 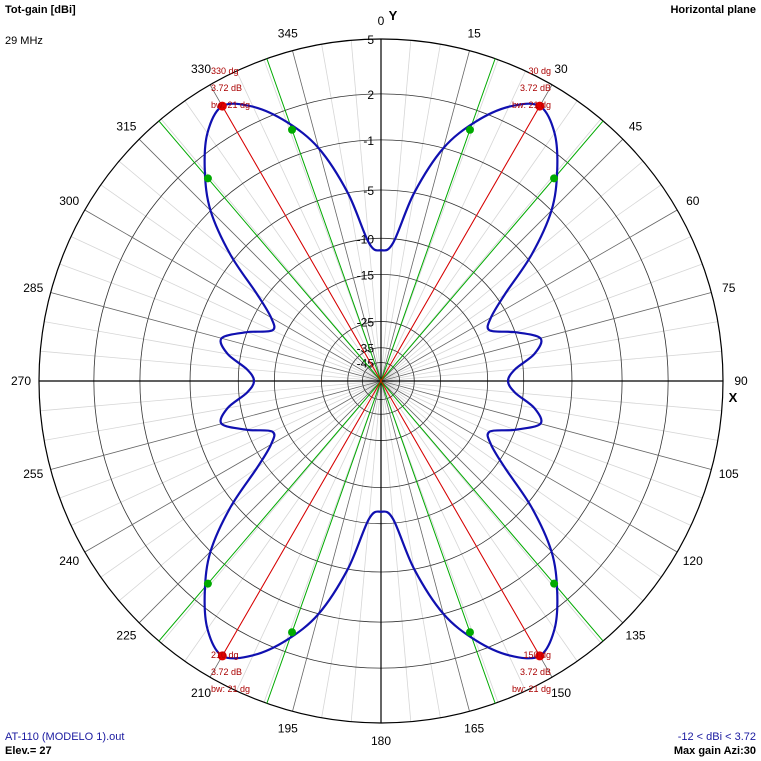 I want to click on ring-label: -5, so click(x=368, y=191).